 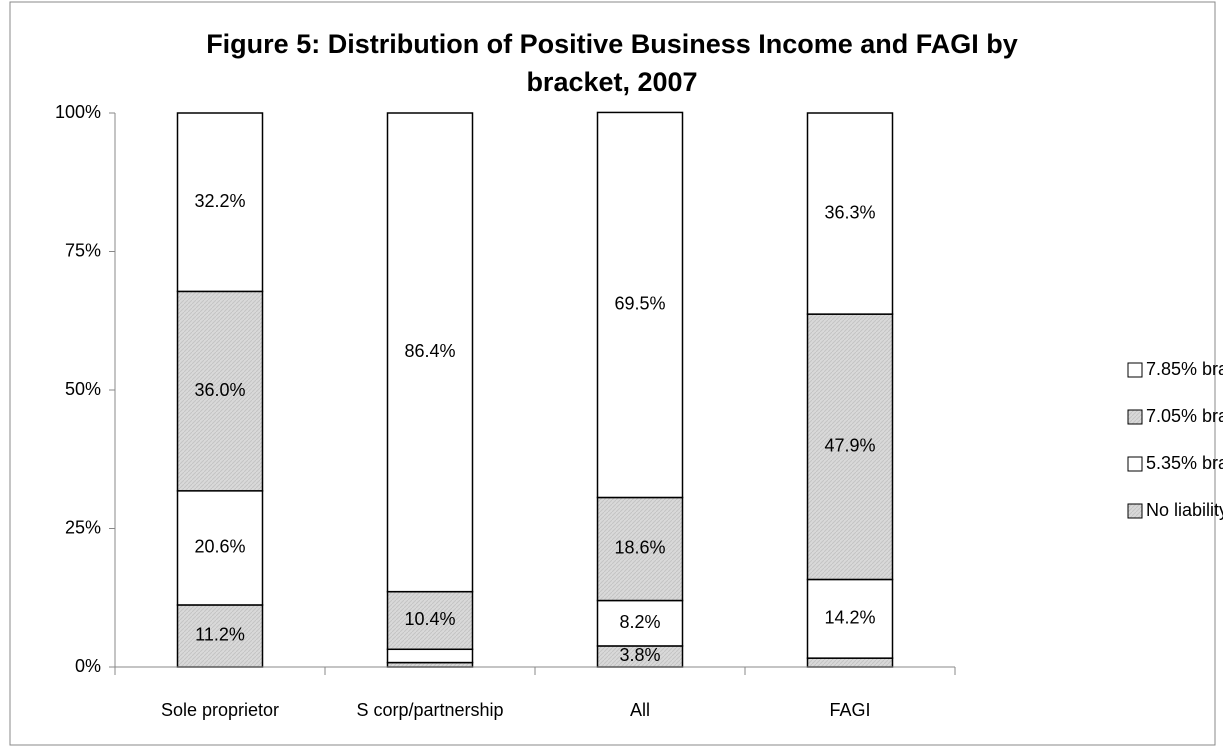 I want to click on data-label: 69.5%, so click(x=639, y=304).